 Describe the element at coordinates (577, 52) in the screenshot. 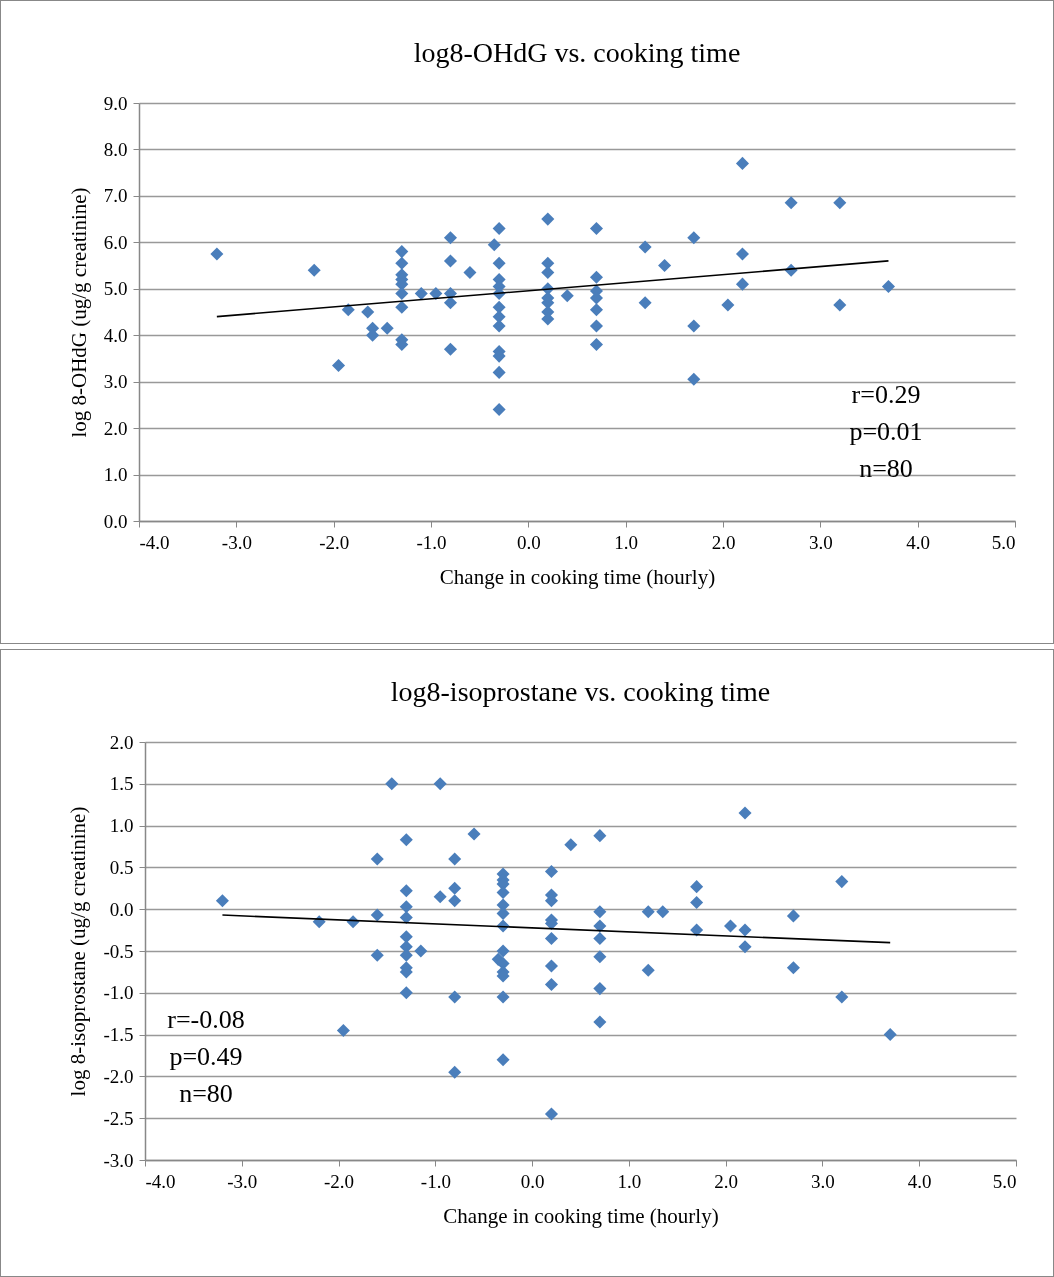

I see `chart-title: log8-OHdG vs. cooking time` at that location.